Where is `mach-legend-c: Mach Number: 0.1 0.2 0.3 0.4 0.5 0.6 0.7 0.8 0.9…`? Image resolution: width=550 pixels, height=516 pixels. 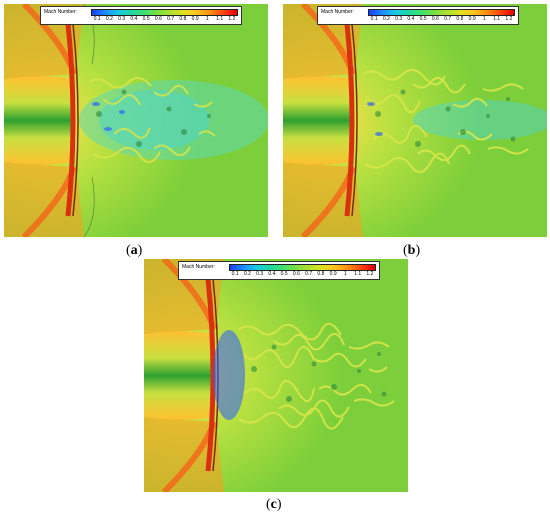
mach-legend-c: Mach Number: 0.1 0.2 0.3 0.4 0.5 0.6 0.7 0.8 0.9… is located at coordinates (279, 270).